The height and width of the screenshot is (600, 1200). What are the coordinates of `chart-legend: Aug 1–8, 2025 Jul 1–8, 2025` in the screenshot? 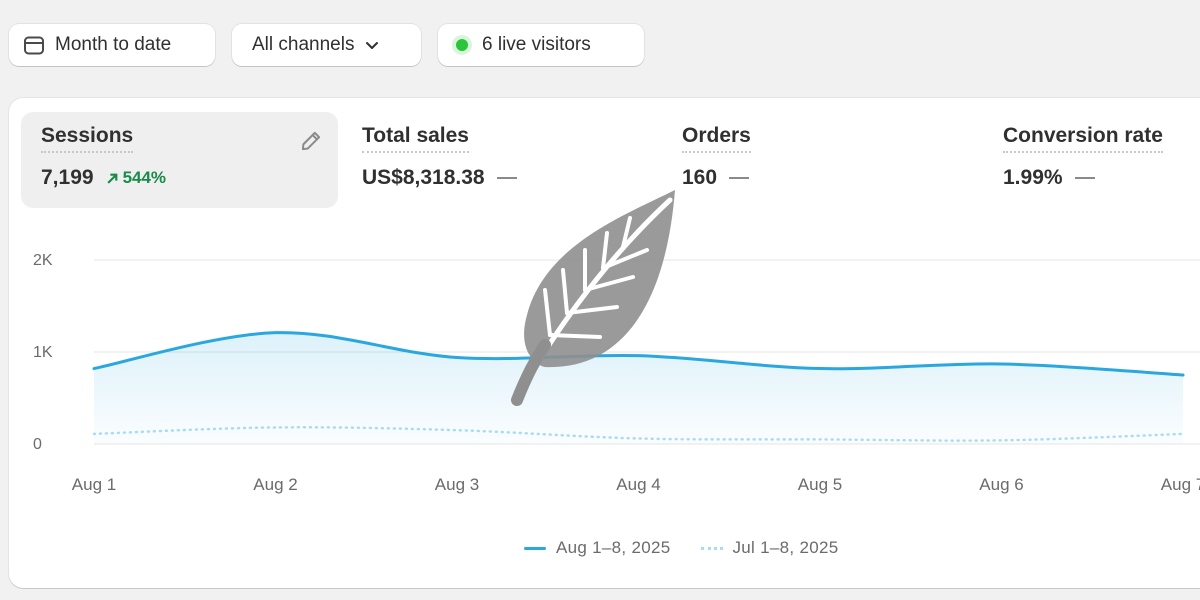 It's located at (681, 548).